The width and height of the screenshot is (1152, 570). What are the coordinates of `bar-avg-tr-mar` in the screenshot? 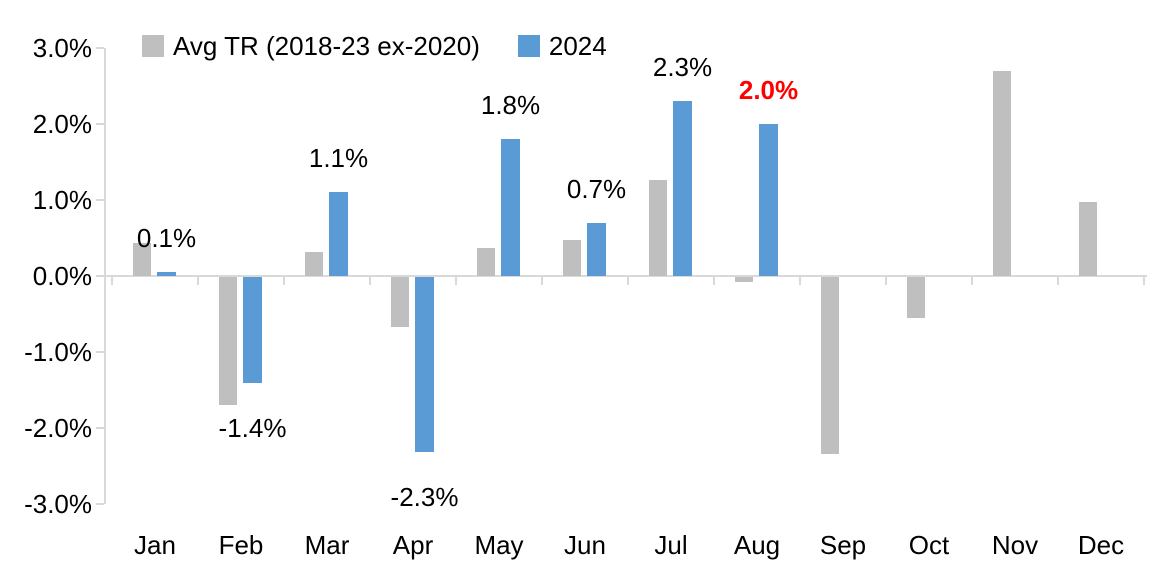 It's located at (314, 264).